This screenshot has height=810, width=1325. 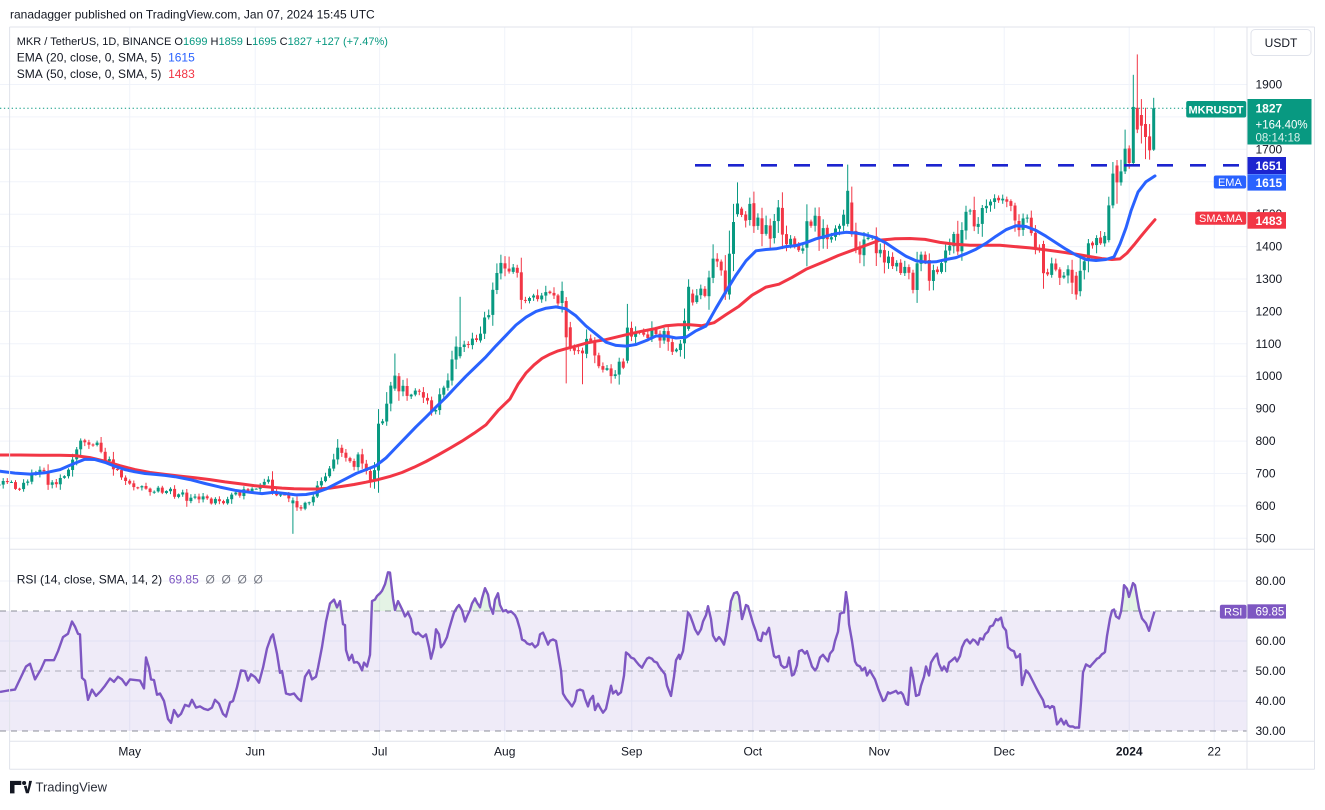 What do you see at coordinates (1269, 279) in the screenshot?
I see `svg-text: 1300` at bounding box center [1269, 279].